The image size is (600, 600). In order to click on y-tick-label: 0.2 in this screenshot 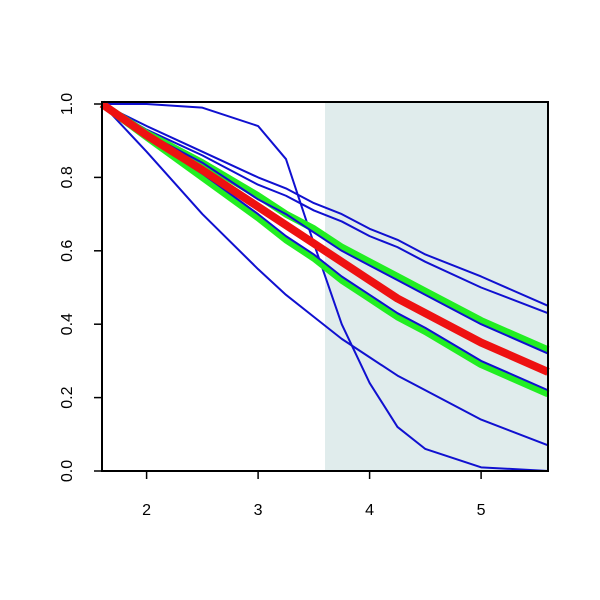, I will do `click(67, 397)`.